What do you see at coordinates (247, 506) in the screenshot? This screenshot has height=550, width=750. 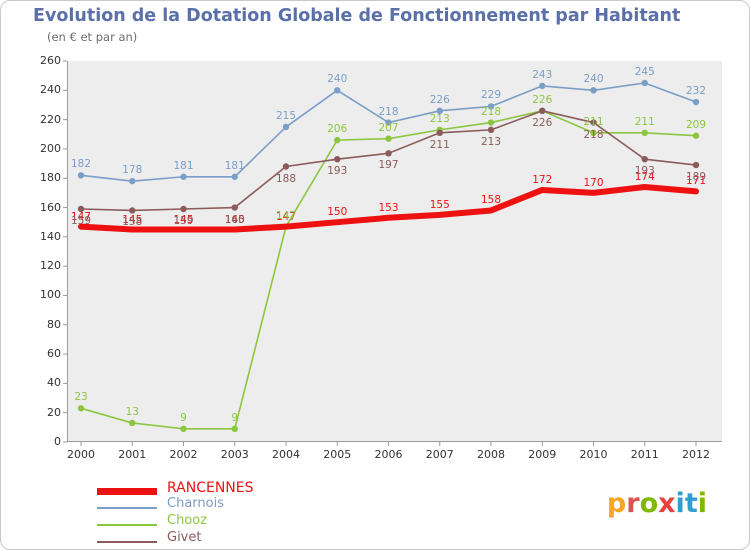 I see `legend-item: Charnois` at bounding box center [247, 506].